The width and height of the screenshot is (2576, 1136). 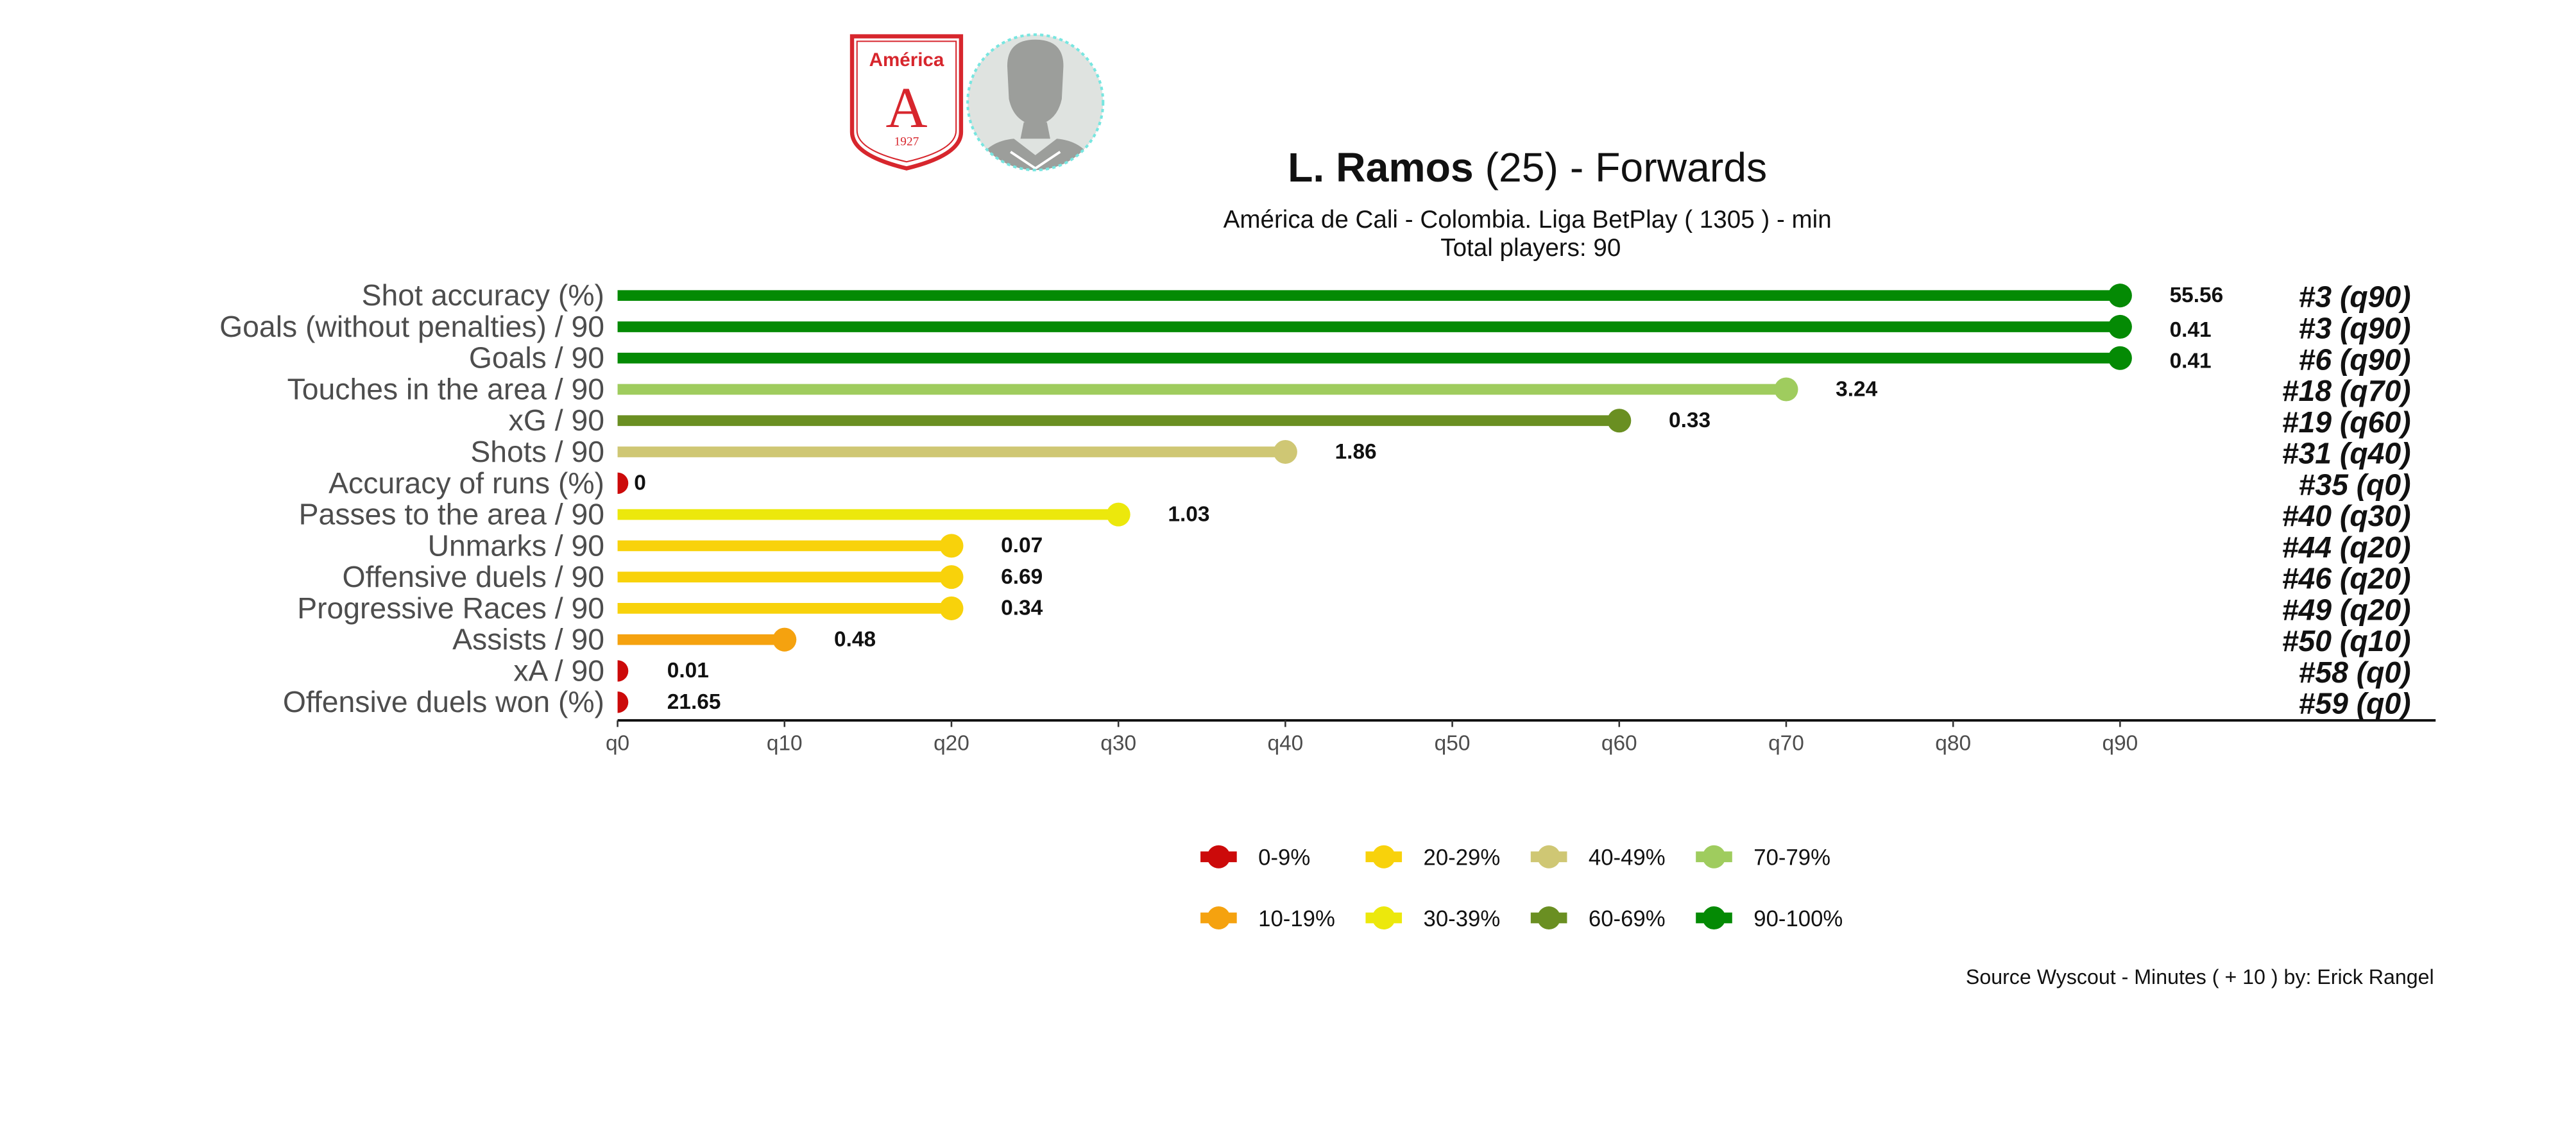 I want to click on metric-row: Touches in the area / 90 3.24 #18 (q70), so click(x=1349, y=390).